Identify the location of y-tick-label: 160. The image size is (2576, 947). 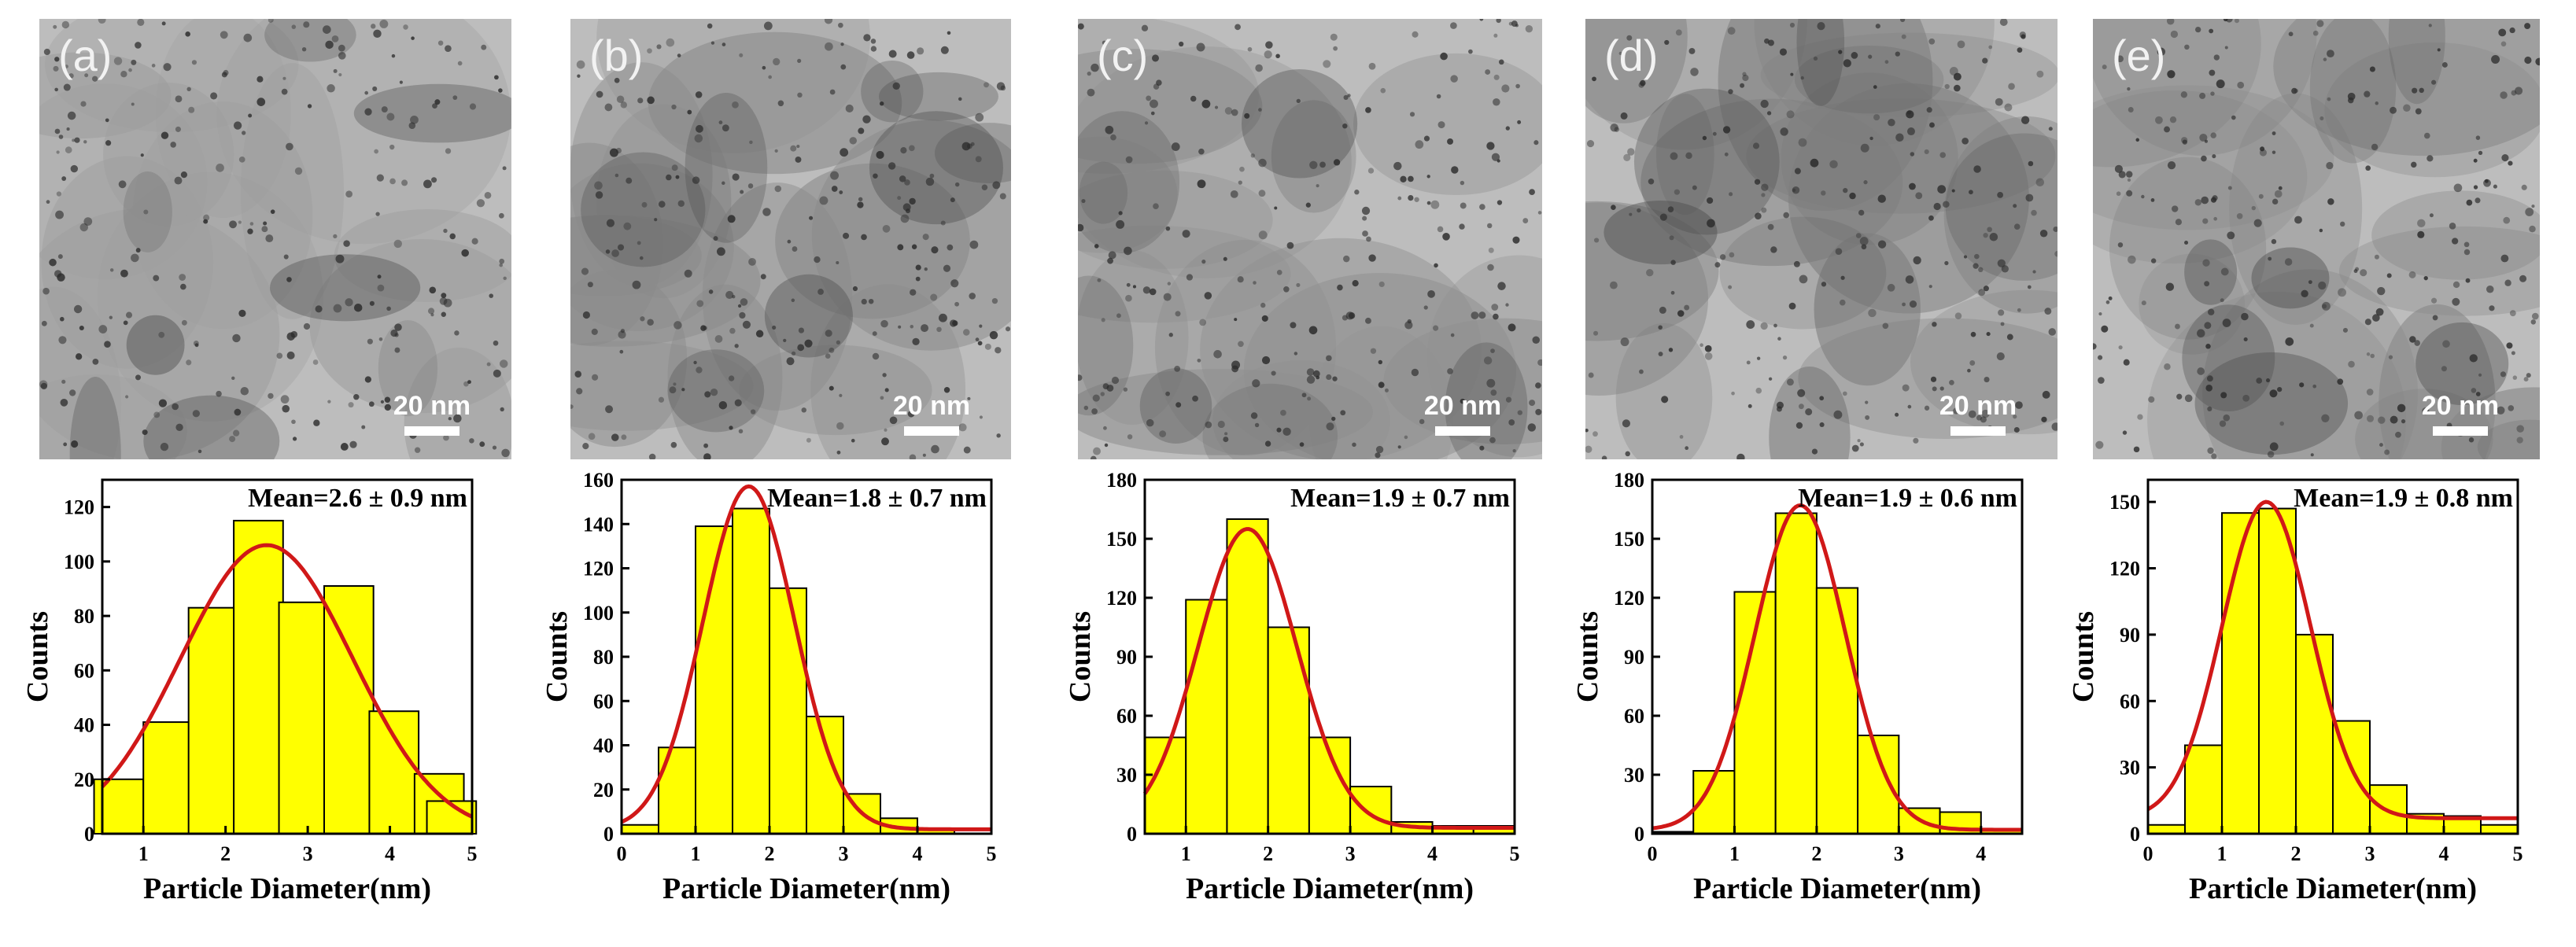
(598, 480).